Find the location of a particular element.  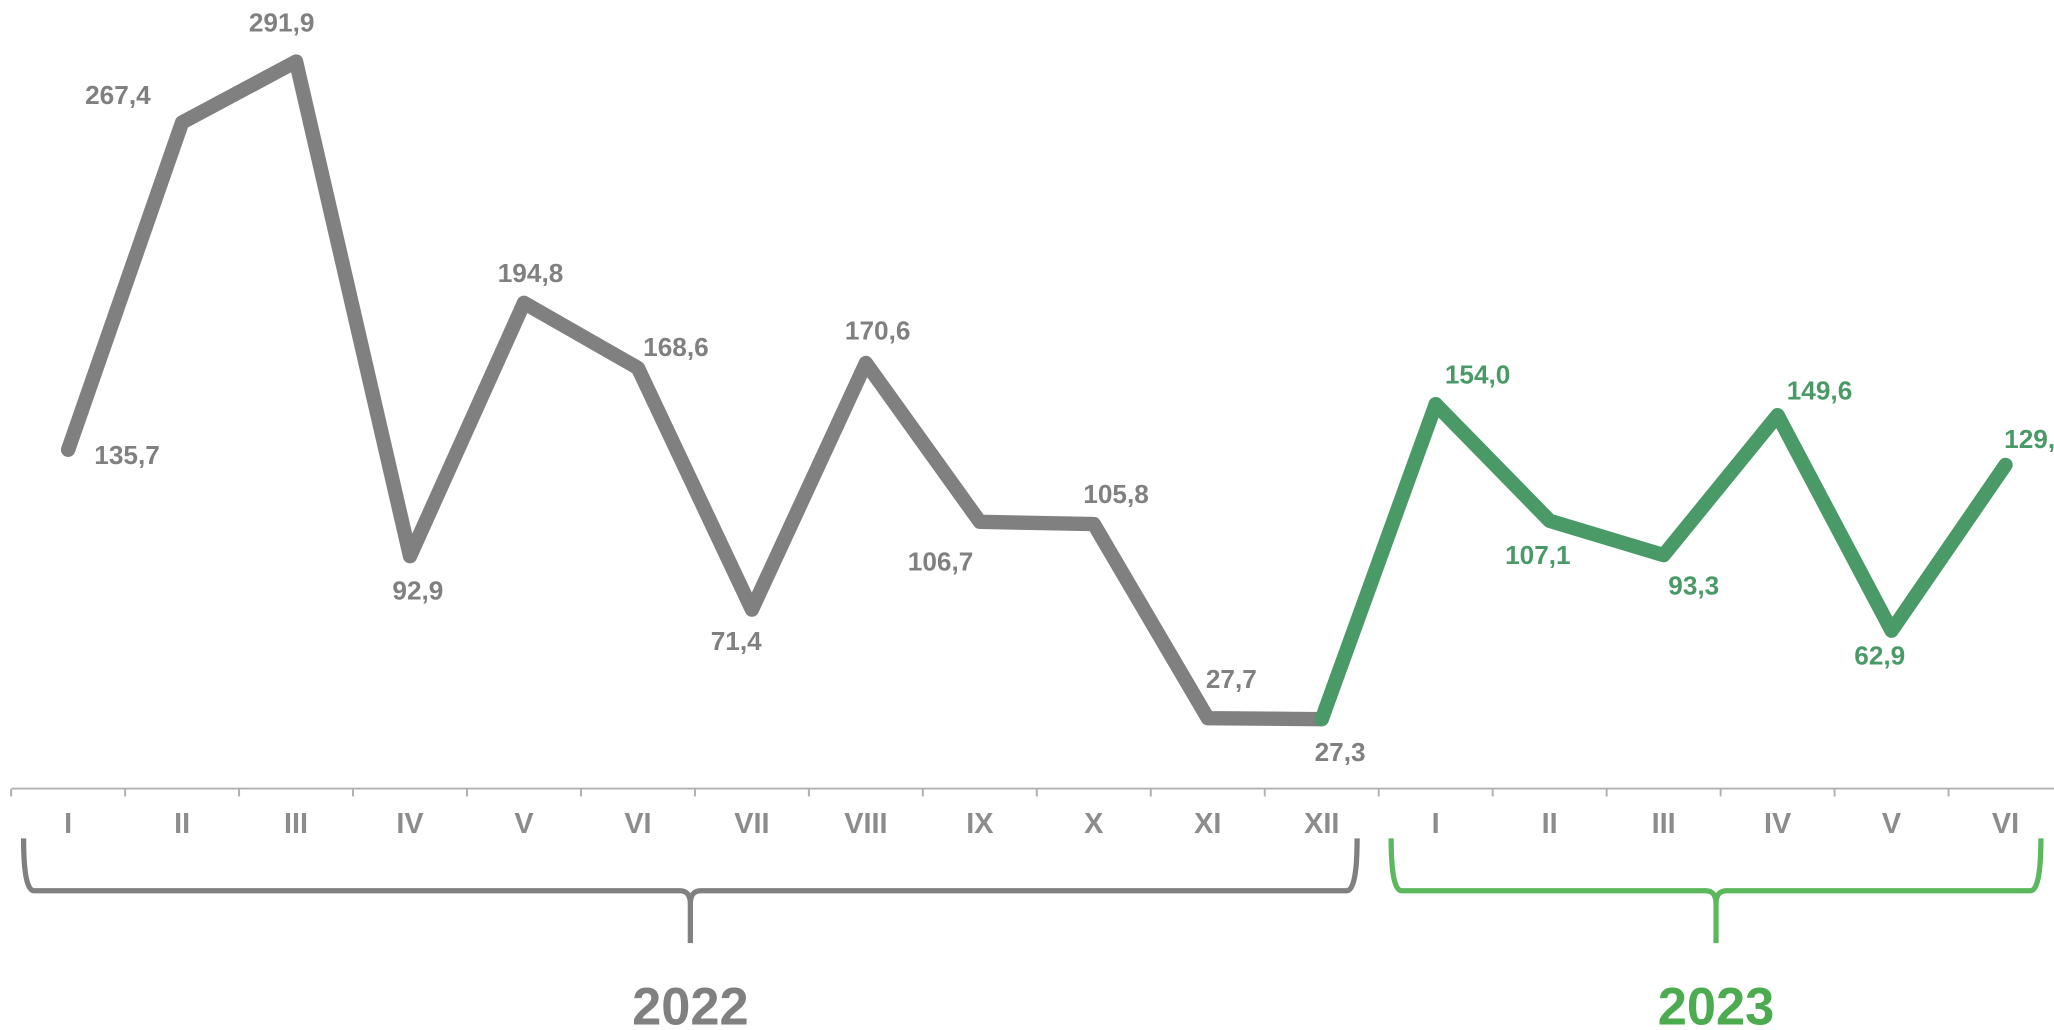

value-label: 93,3 is located at coordinates (1693, 585).